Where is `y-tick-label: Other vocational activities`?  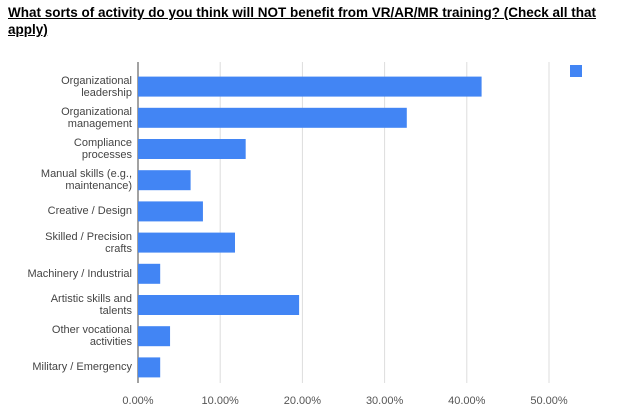 y-tick-label: Other vocational activities is located at coordinates (91, 336).